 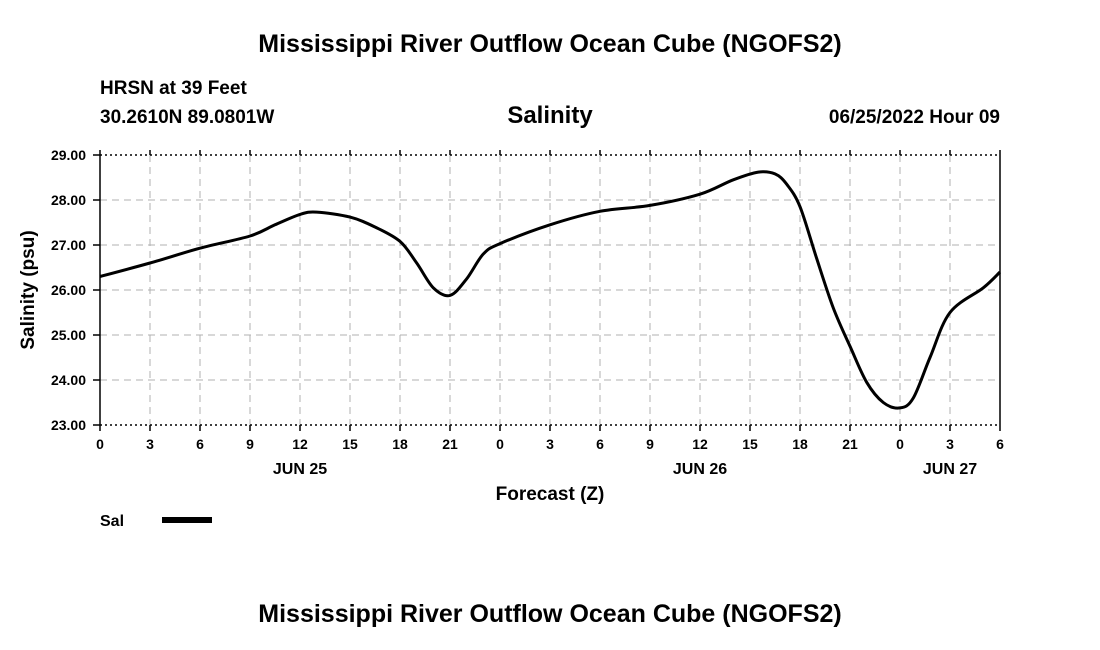 I want to click on station-coordinates: 30.2610N 89.0801W, so click(x=187, y=117).